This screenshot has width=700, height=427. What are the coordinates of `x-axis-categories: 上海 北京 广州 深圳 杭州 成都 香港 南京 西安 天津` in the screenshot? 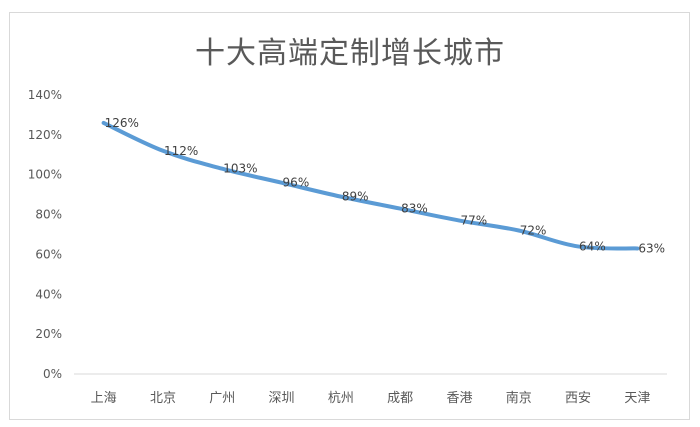 It's located at (371, 398).